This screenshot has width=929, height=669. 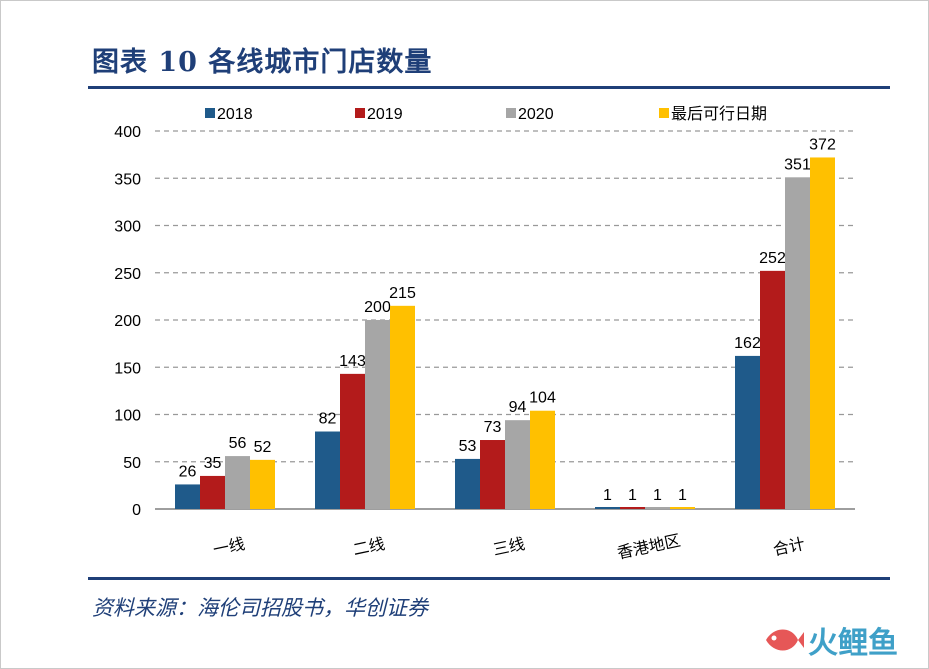 I want to click on fish-logo-icon, so click(x=785, y=640).